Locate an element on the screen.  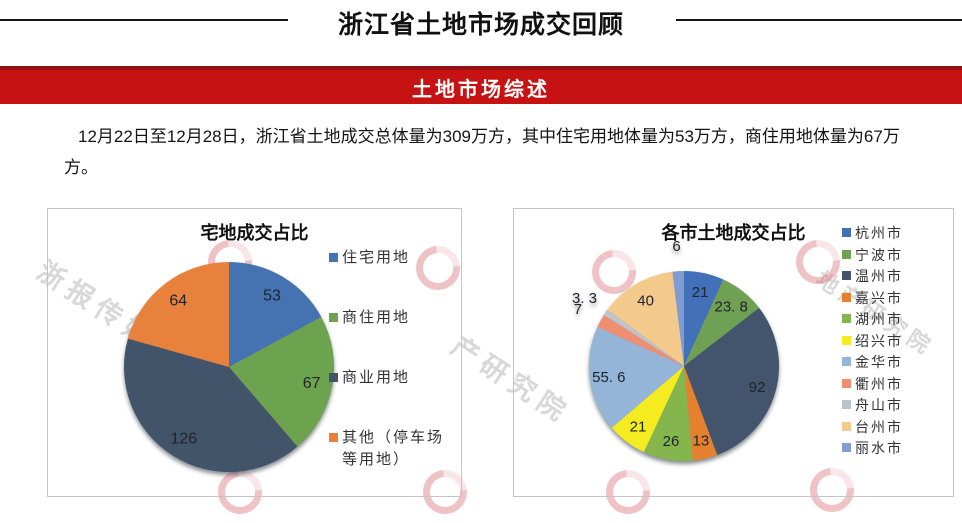
pie-slice-衢州市 is located at coordinates (640, 340).